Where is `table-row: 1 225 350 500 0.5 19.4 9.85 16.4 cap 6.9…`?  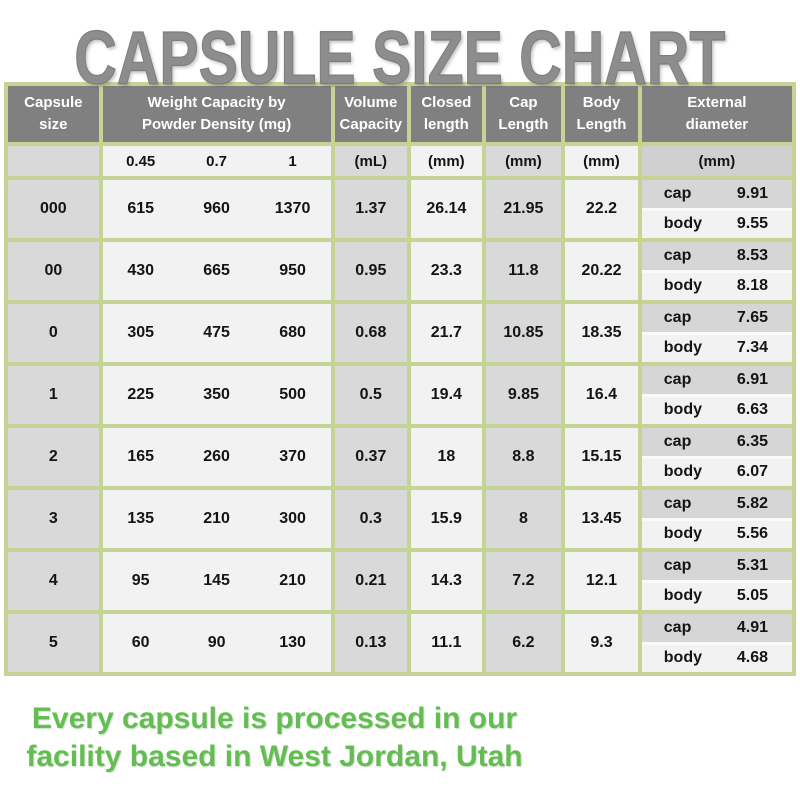 table-row: 1 225 350 500 0.5 19.4 9.85 16.4 cap 6.9… is located at coordinates (400, 395).